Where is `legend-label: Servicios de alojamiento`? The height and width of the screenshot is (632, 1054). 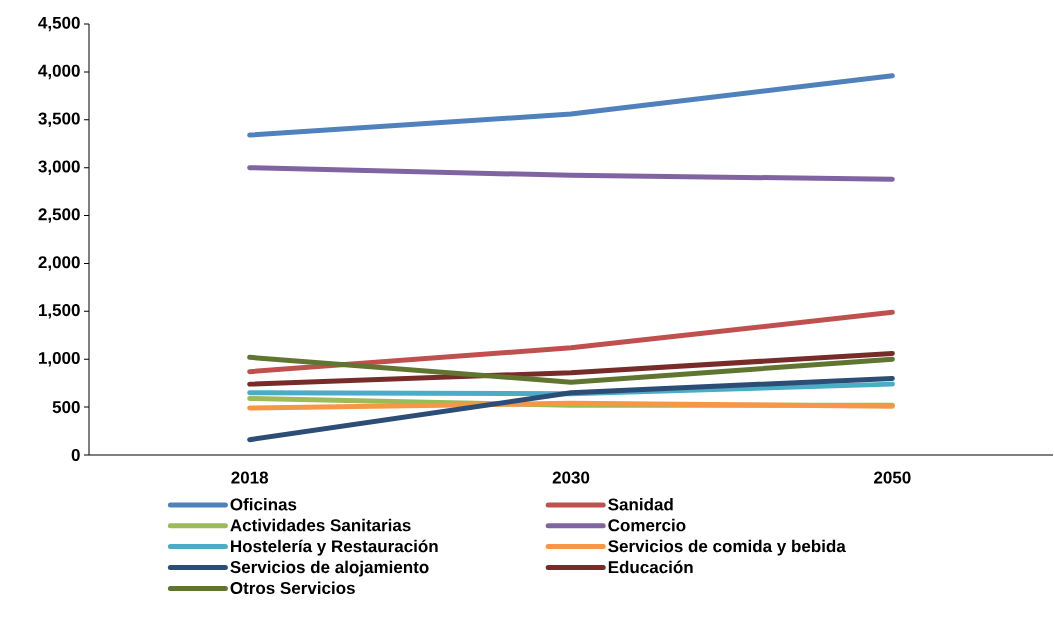
legend-label: Servicios de alojamiento is located at coordinates (329, 568).